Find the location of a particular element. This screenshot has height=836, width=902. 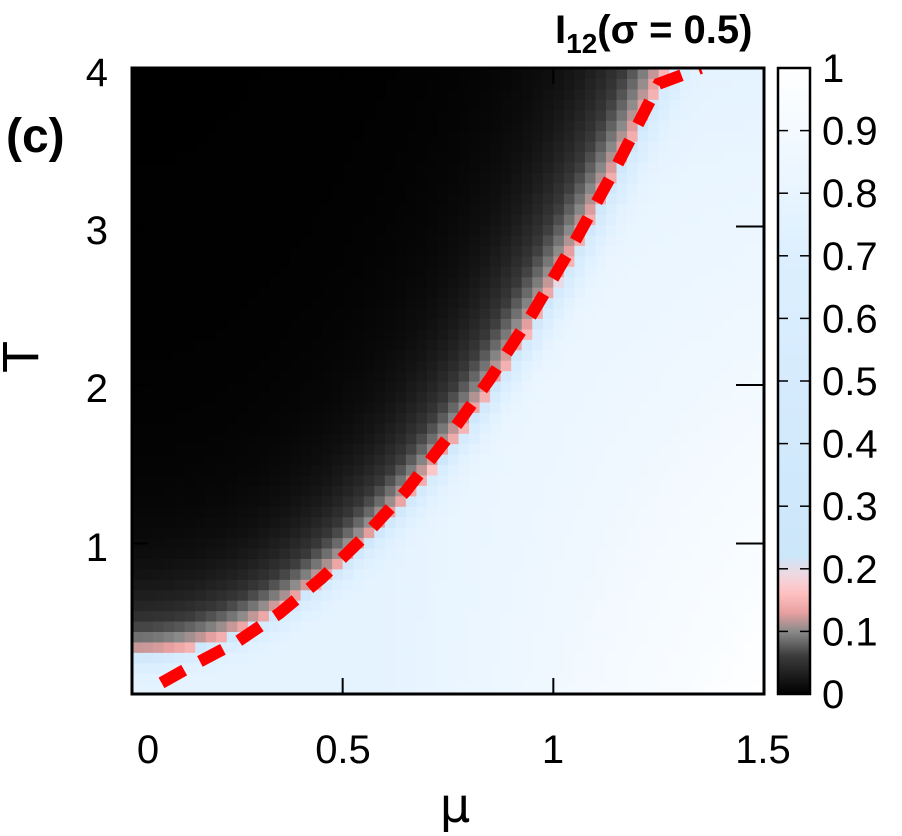

colorbar-title-subscript: 12 is located at coordinates (581, 43).